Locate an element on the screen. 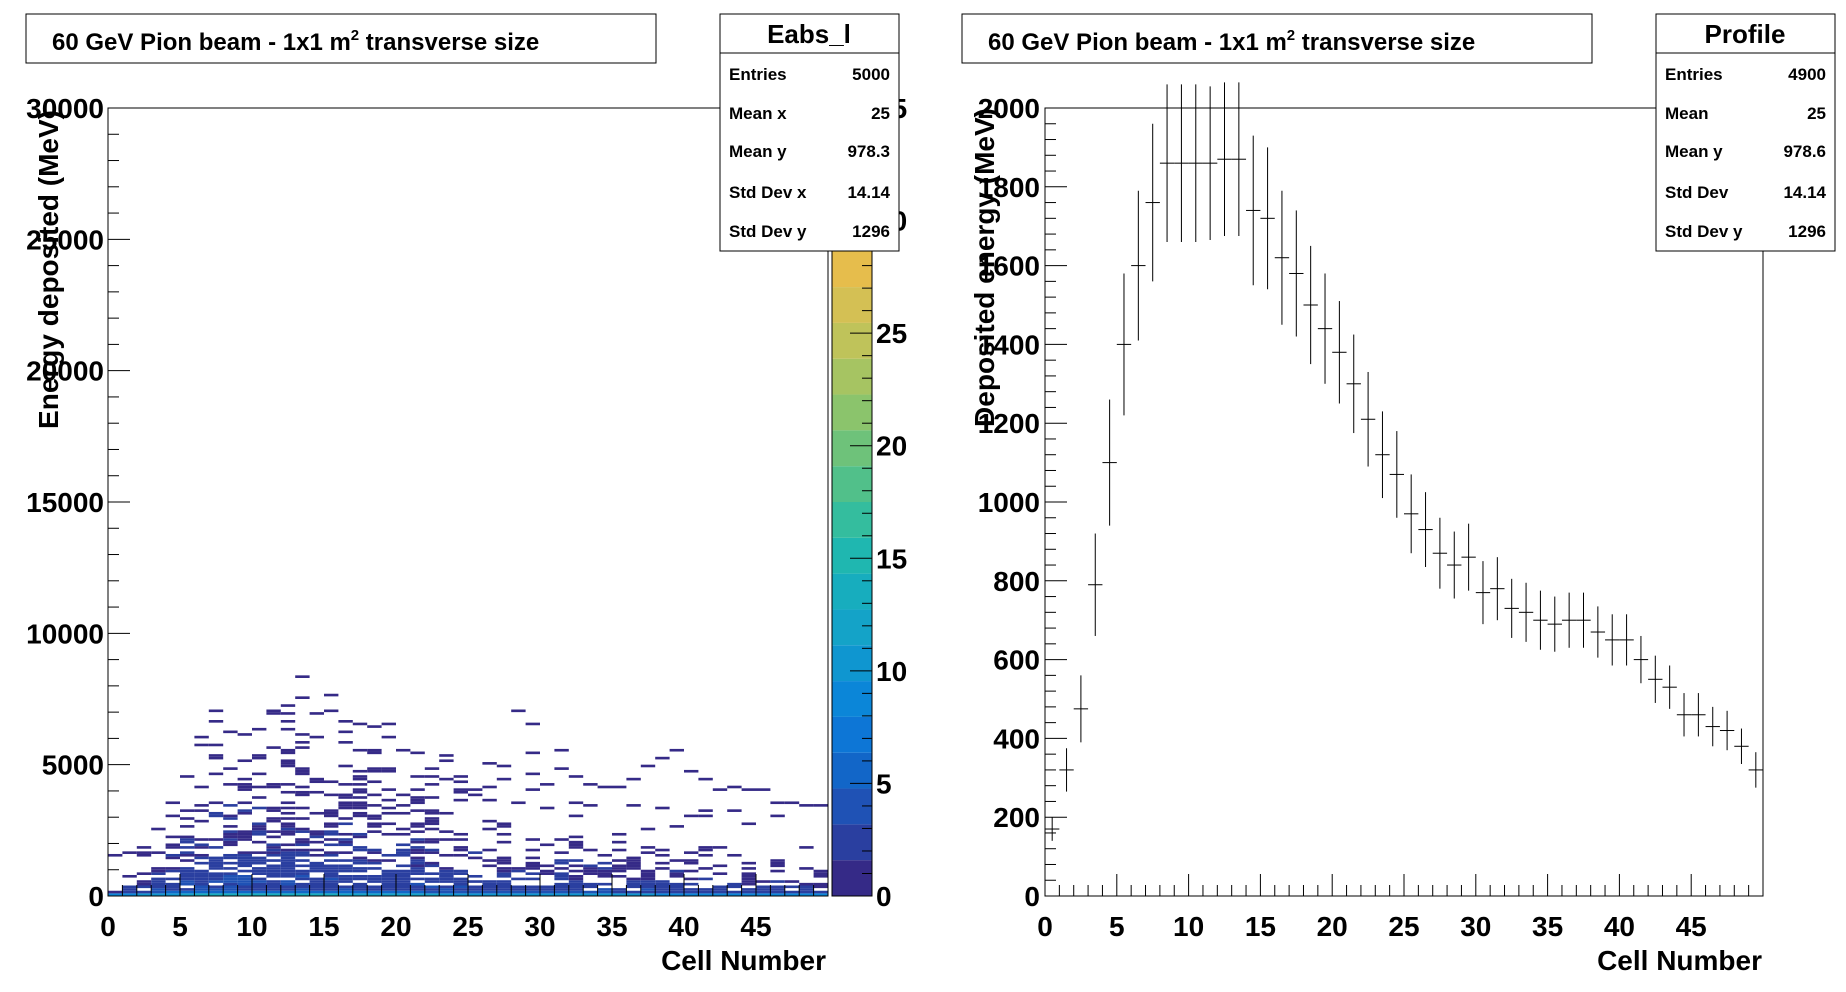 The width and height of the screenshot is (1846, 992). x-tick-label: 15 is located at coordinates (1260, 926).